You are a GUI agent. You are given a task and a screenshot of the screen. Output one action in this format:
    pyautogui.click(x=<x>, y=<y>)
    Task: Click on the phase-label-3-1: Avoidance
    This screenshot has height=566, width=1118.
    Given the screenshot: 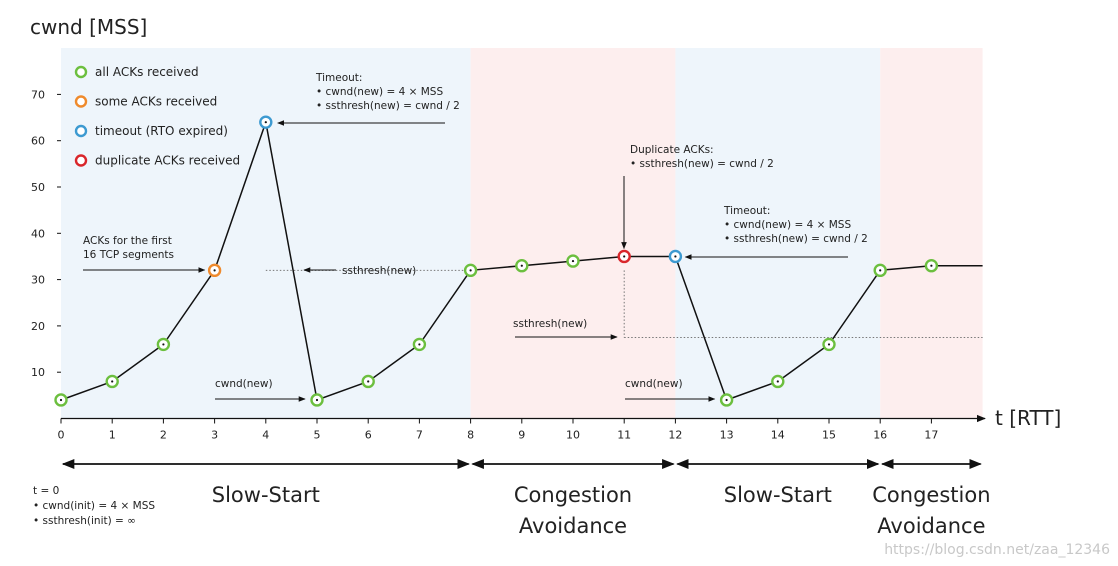 What is the action you would take?
    pyautogui.click(x=931, y=526)
    